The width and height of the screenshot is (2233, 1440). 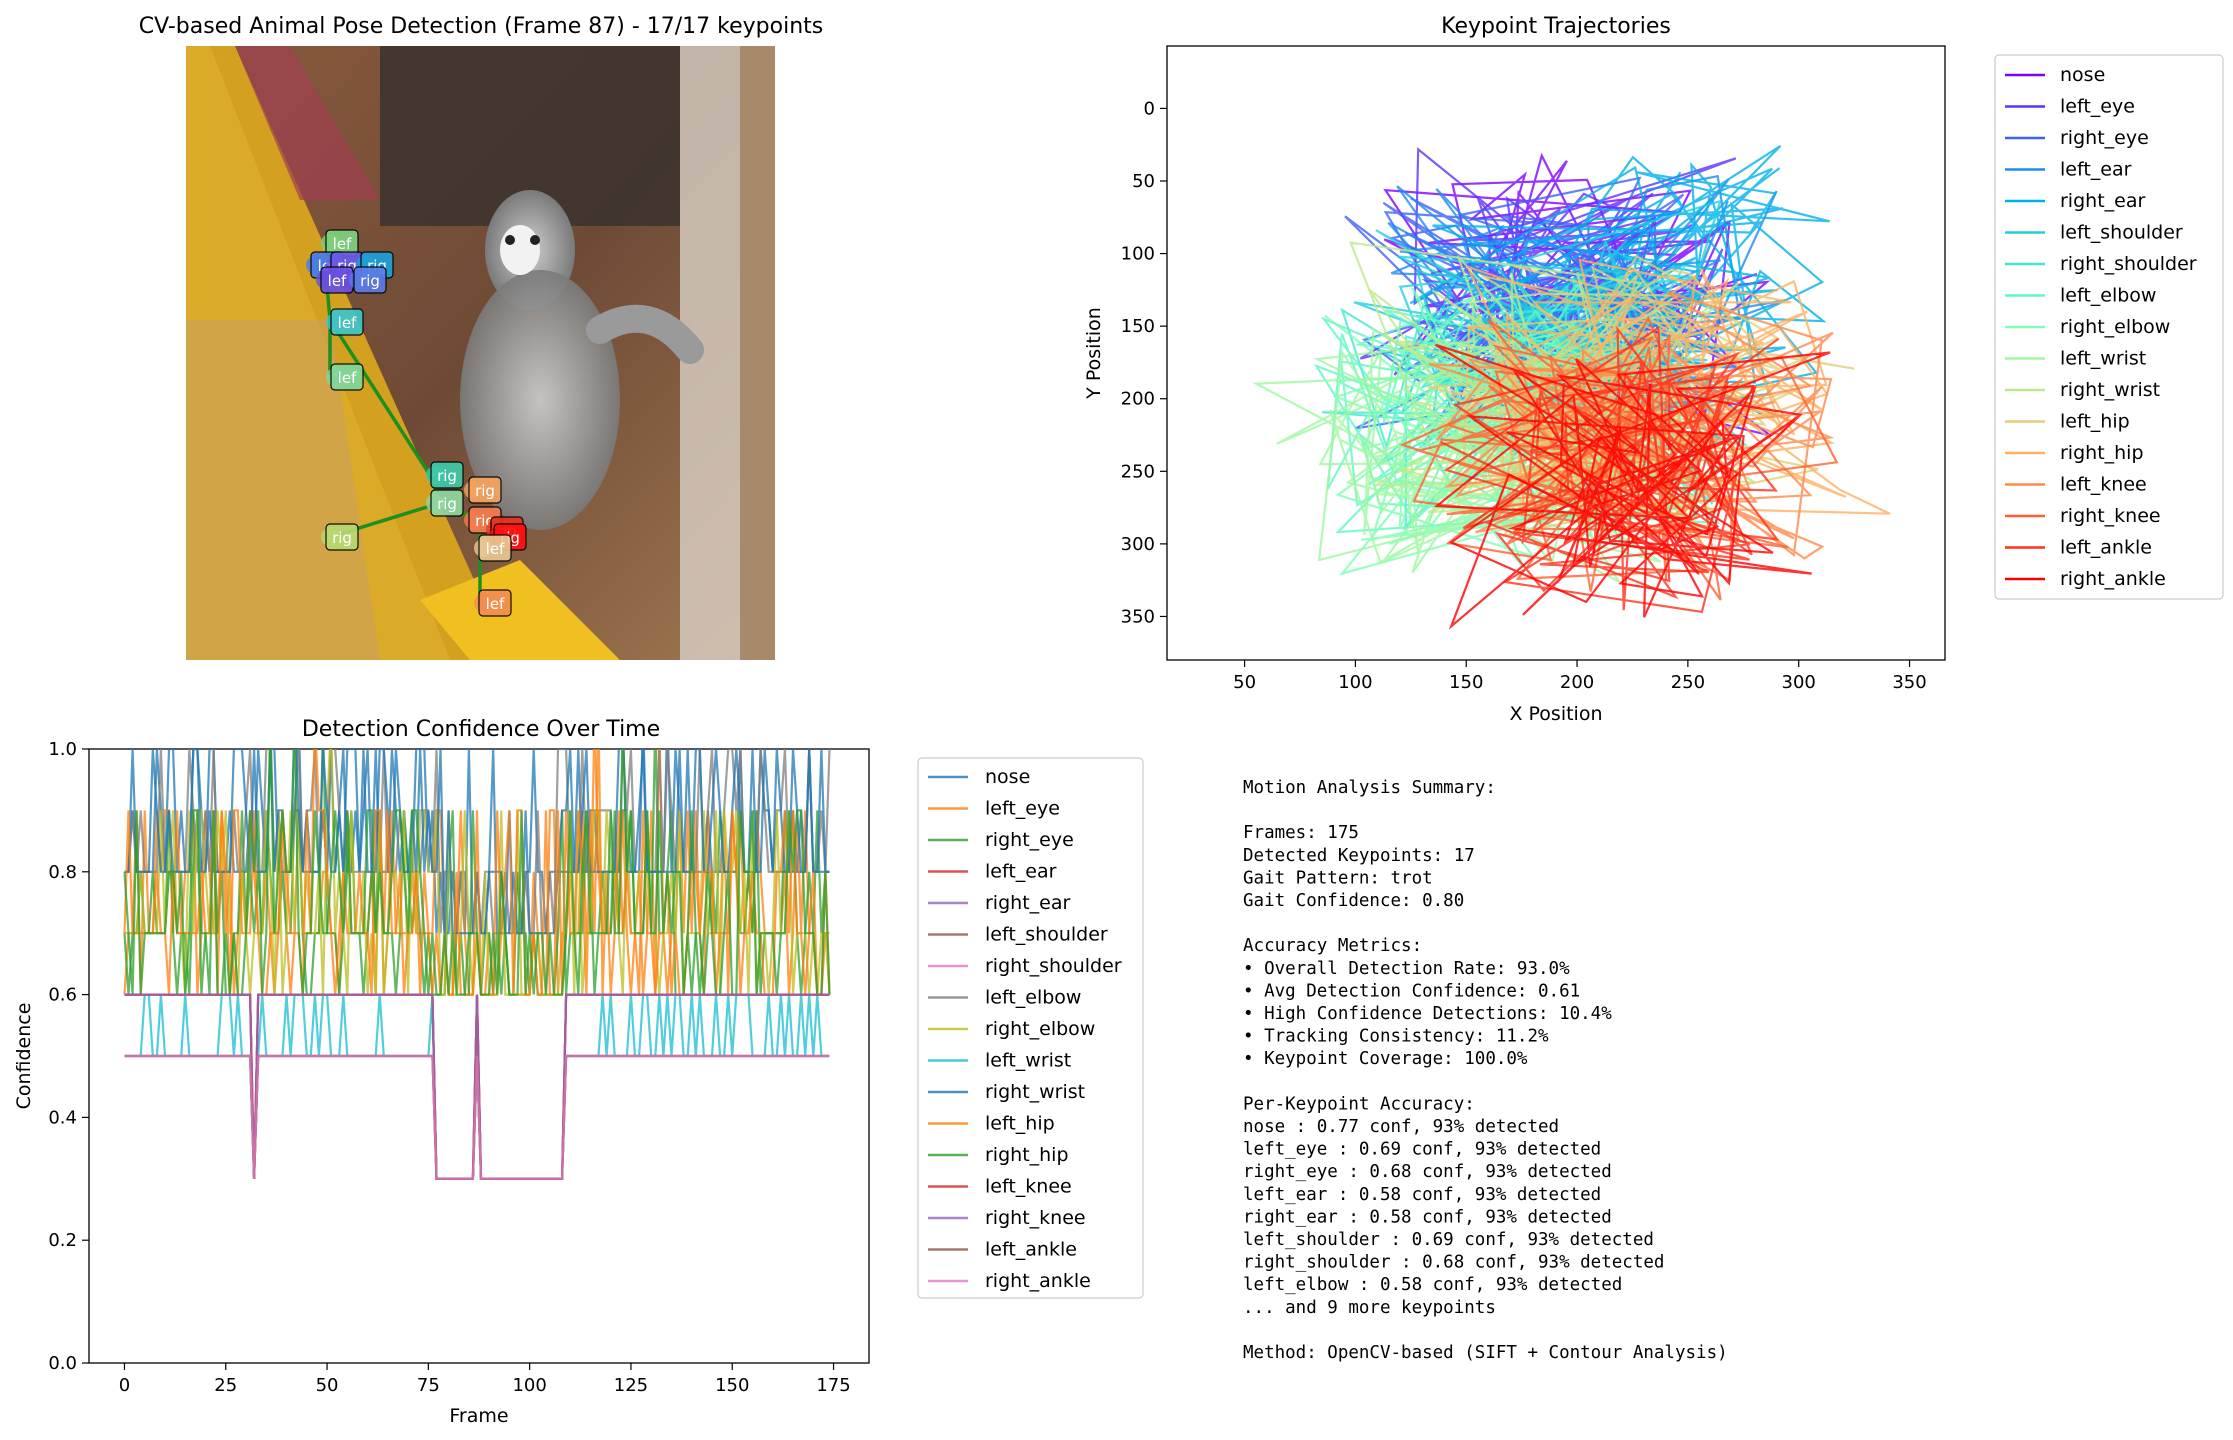 What do you see at coordinates (225, 1385) in the screenshot?
I see `x-tick-label: 25` at bounding box center [225, 1385].